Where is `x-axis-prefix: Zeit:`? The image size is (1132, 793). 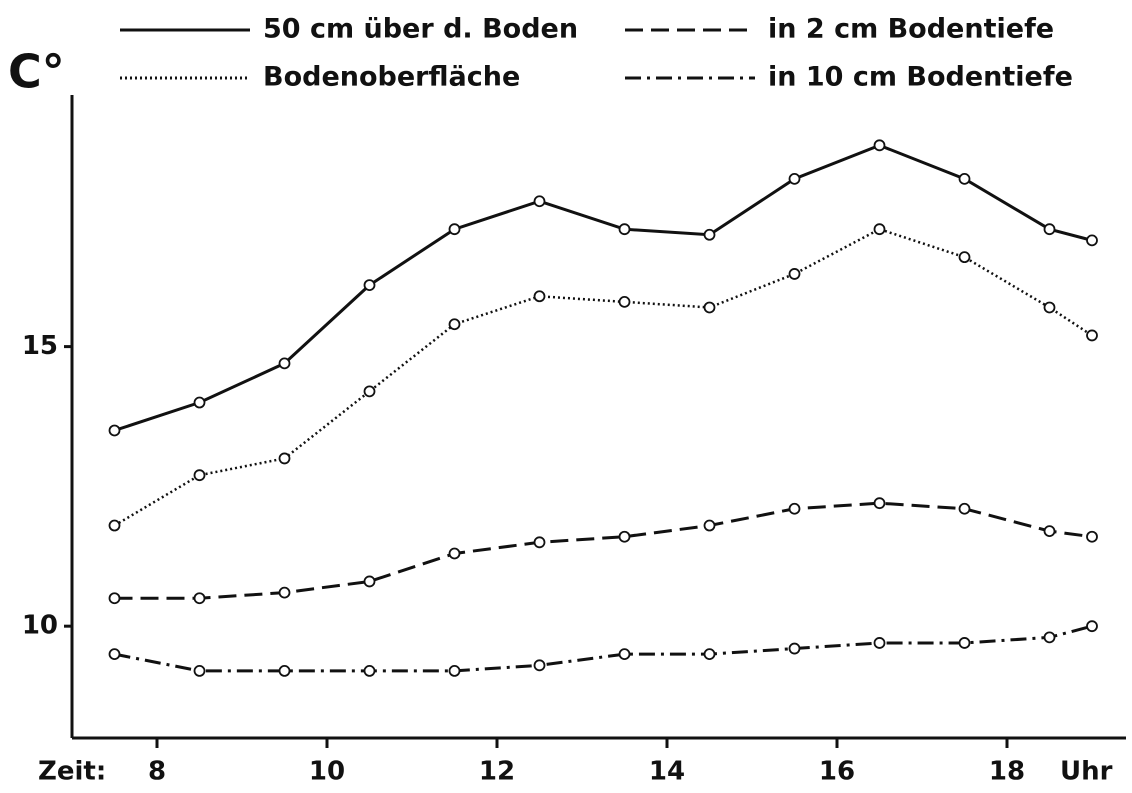 x-axis-prefix: Zeit: is located at coordinates (72, 772).